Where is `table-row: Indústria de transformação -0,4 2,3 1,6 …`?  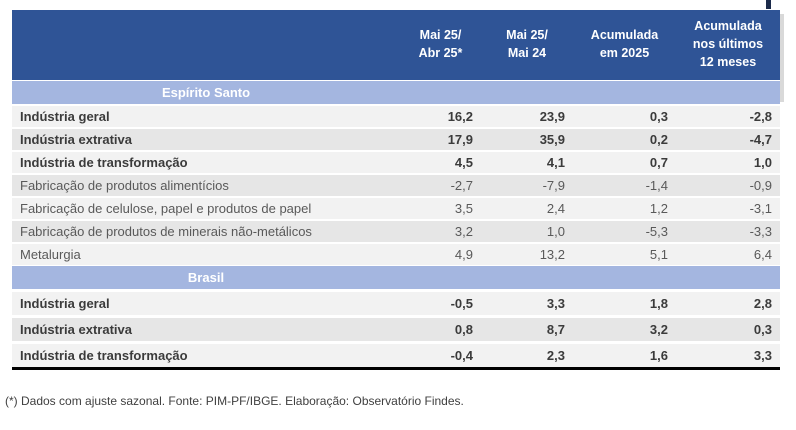 table-row: Indústria de transformação -0,4 2,3 1,6 … is located at coordinates (396, 354).